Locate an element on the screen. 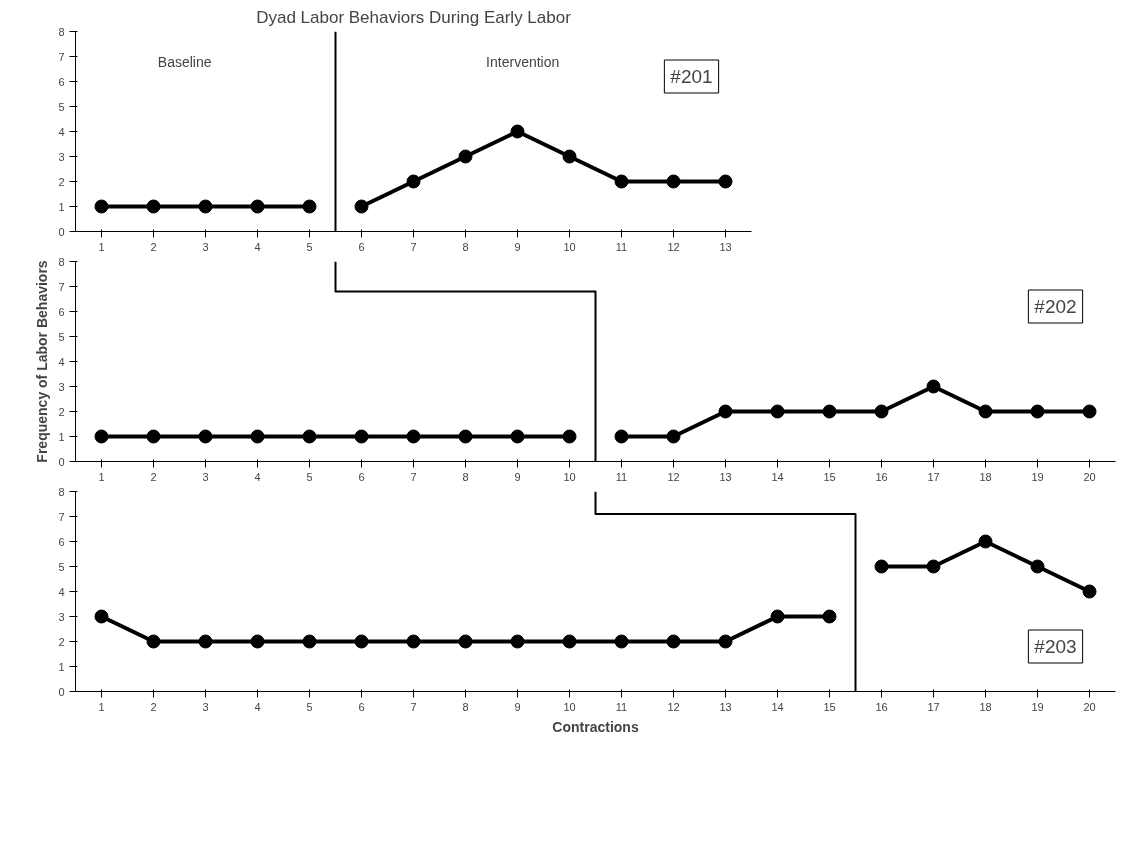 This screenshot has height=848, width=1144. x-axis-title: Contractions is located at coordinates (595, 726).